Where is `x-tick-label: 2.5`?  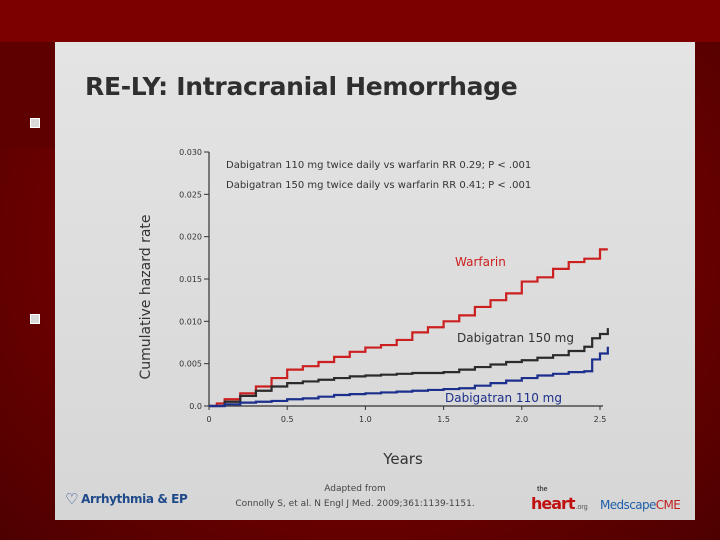
x-tick-label: 2.5 is located at coordinates (600, 419).